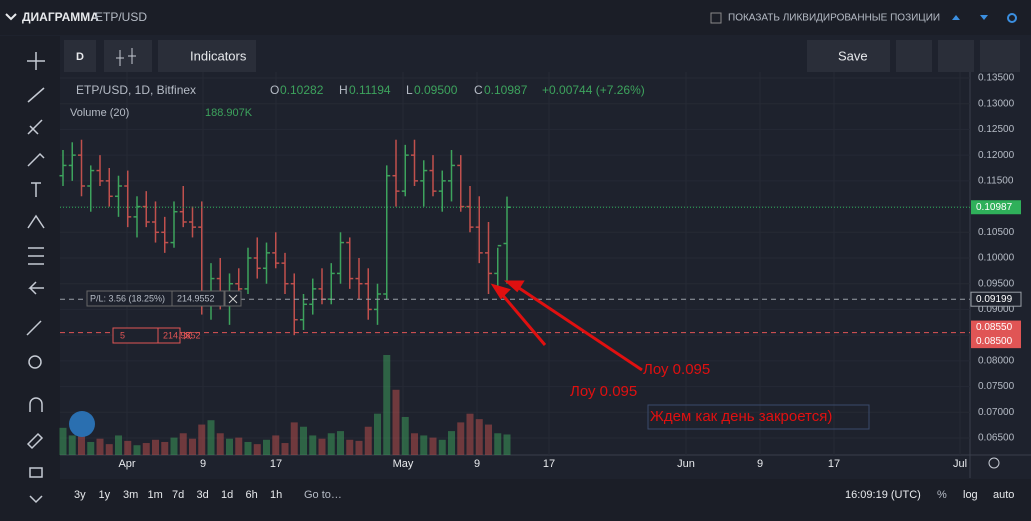  Describe the element at coordinates (203, 495) in the screenshot. I see `range-button: 3d` at that location.